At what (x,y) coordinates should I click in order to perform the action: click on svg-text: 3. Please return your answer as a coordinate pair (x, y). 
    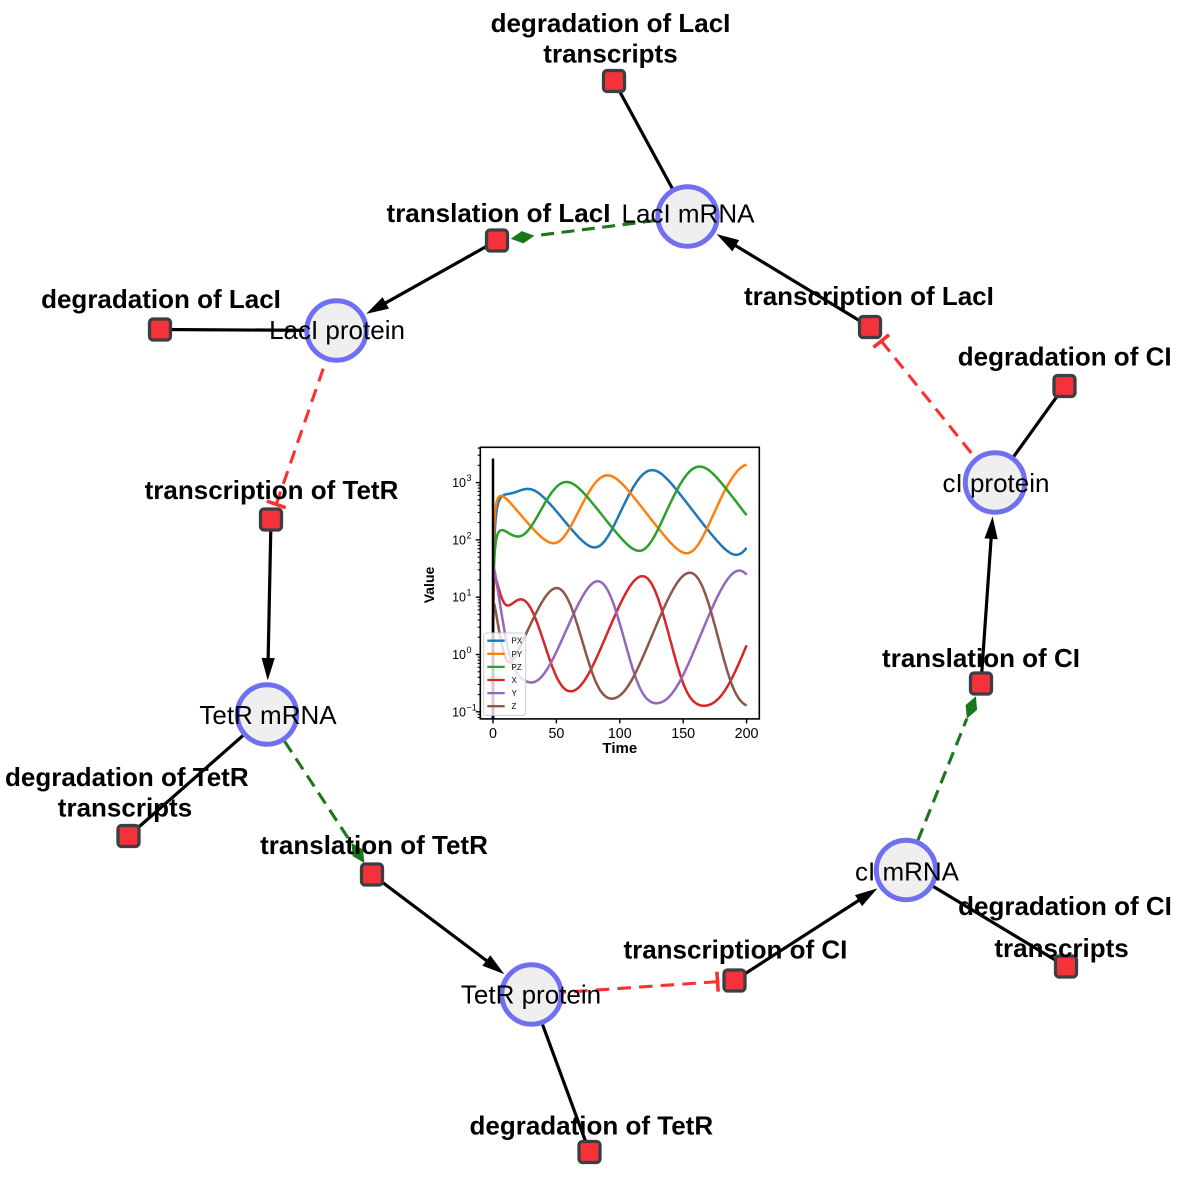
    Looking at the image, I should click on (469, 478).